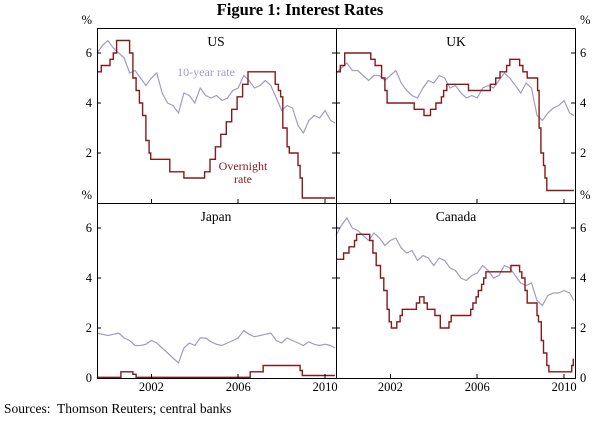 The image size is (600, 428). Describe the element at coordinates (216, 216) in the screenshot. I see `panel-title-japan: Japan` at that location.